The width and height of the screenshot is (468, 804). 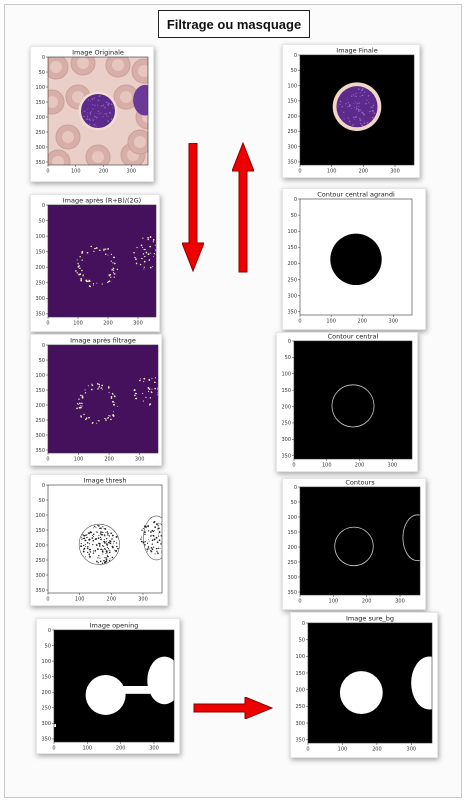 I want to click on x-tick-label: 0, so click(x=299, y=602).